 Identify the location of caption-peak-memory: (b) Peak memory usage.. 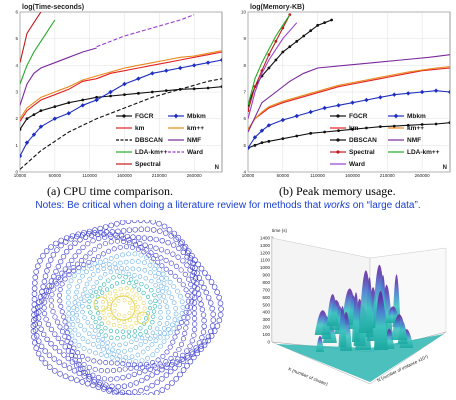
(337, 191).